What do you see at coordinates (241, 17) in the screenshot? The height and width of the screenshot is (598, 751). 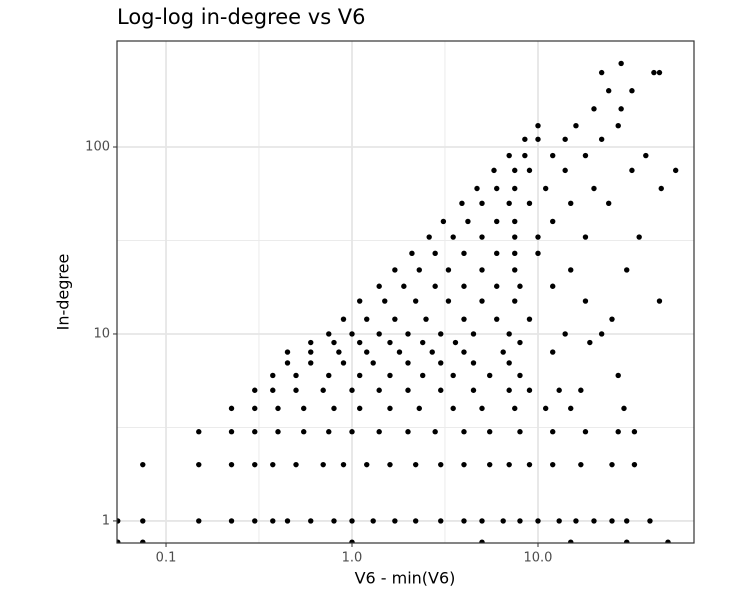 I see `chart-title: Log-log in-degree vs V6` at bounding box center [241, 17].